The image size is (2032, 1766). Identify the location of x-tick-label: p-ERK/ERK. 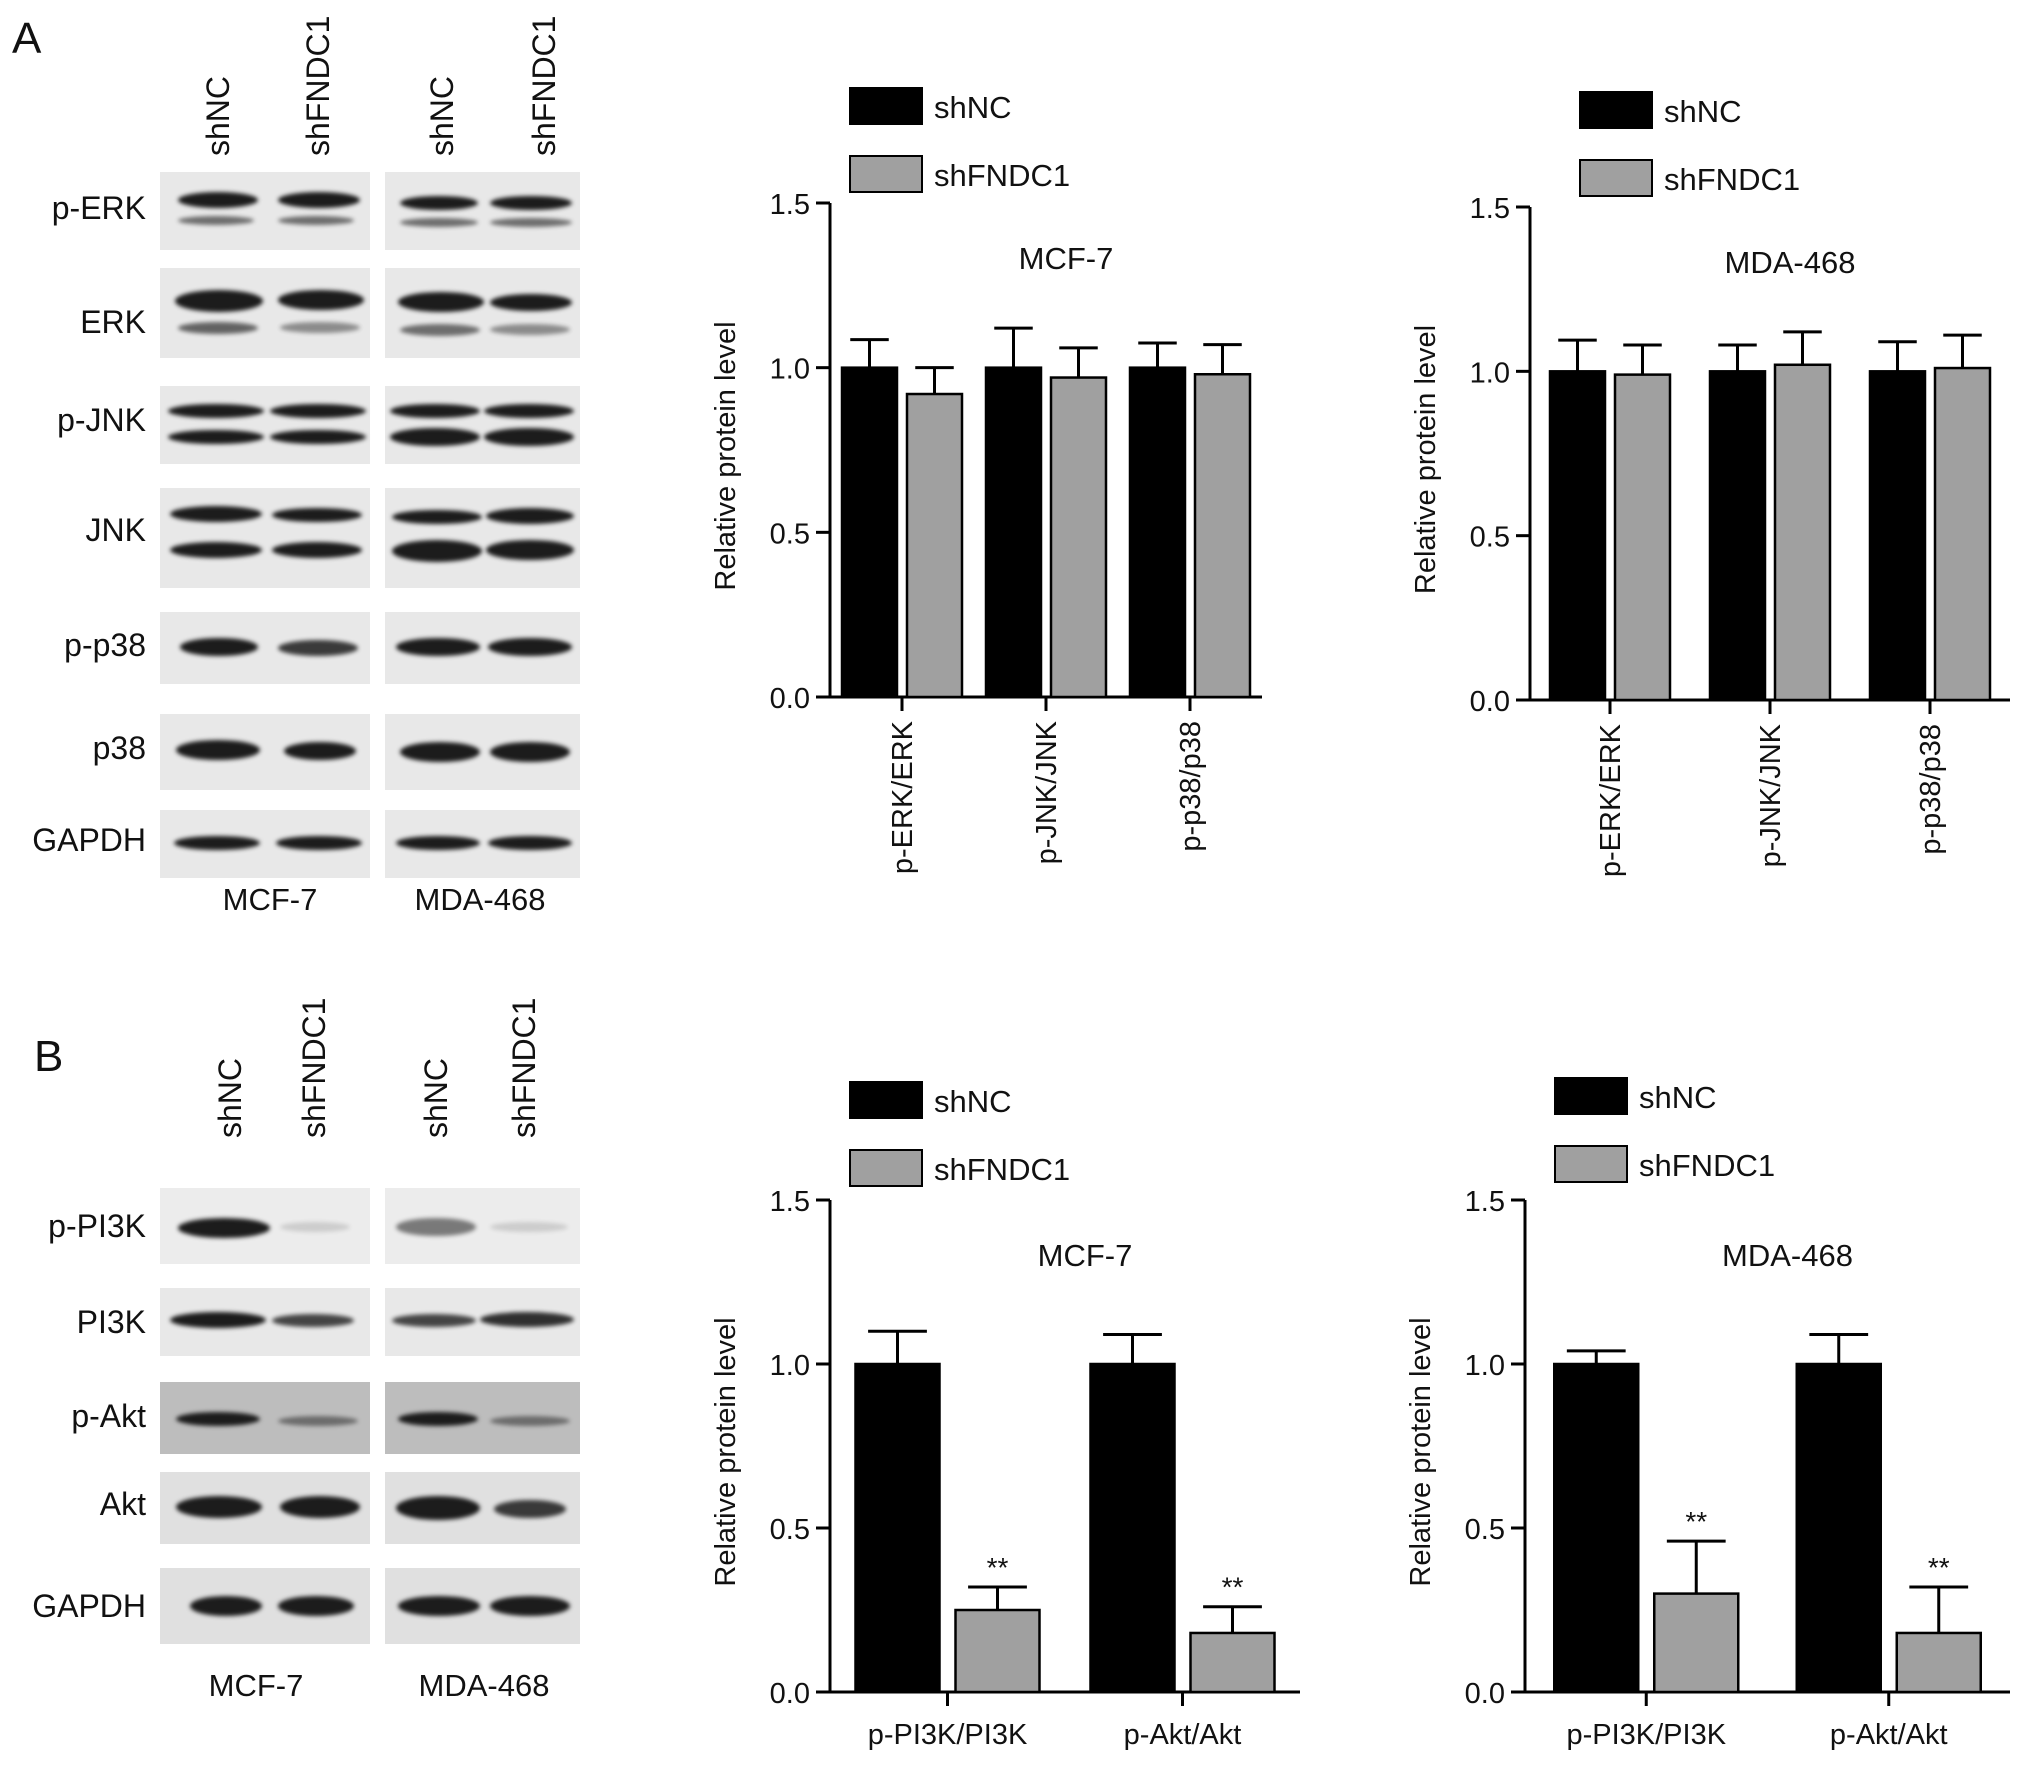
(1611, 800).